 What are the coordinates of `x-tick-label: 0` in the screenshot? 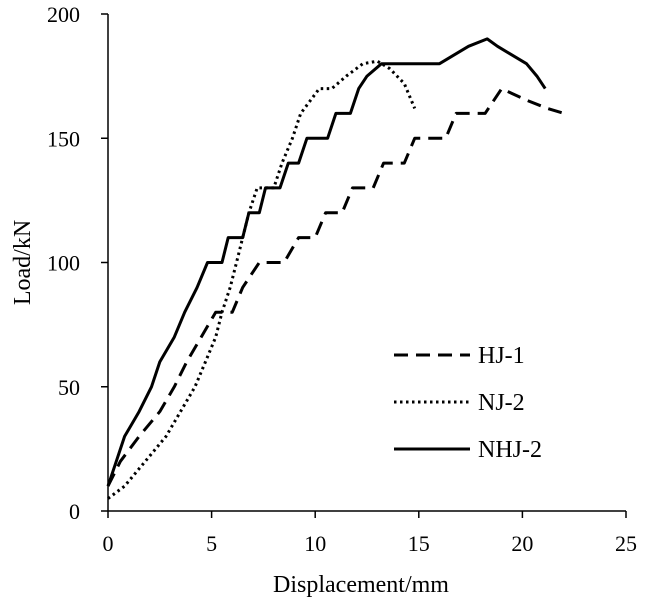 It's located at (108, 543).